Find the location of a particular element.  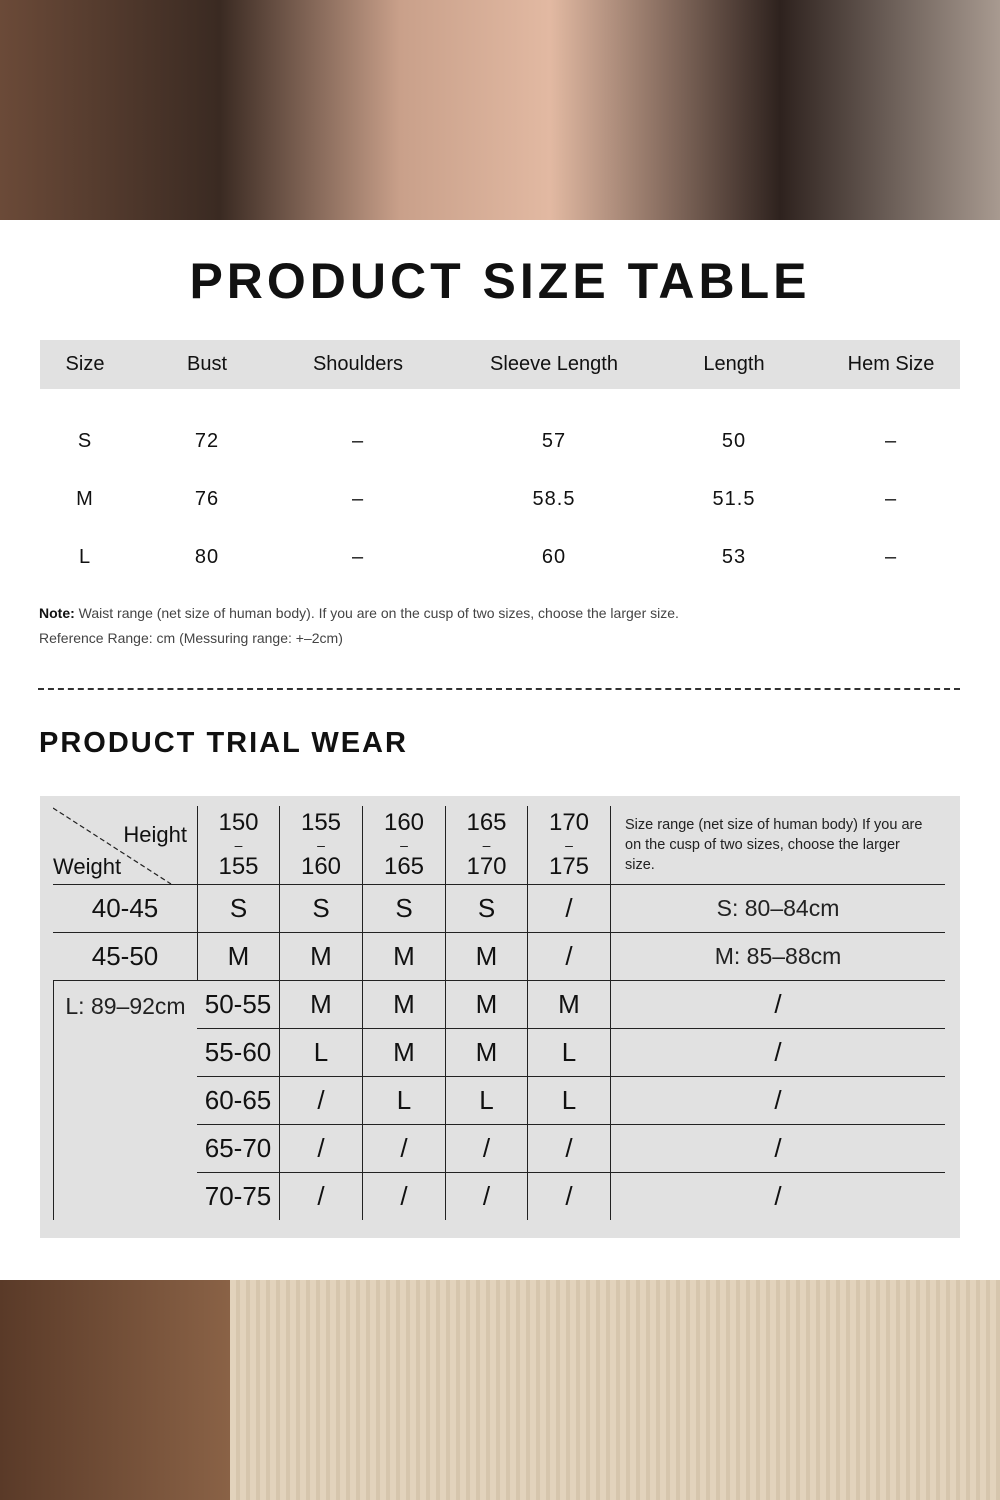

height-from: 150 is located at coordinates (238, 822).